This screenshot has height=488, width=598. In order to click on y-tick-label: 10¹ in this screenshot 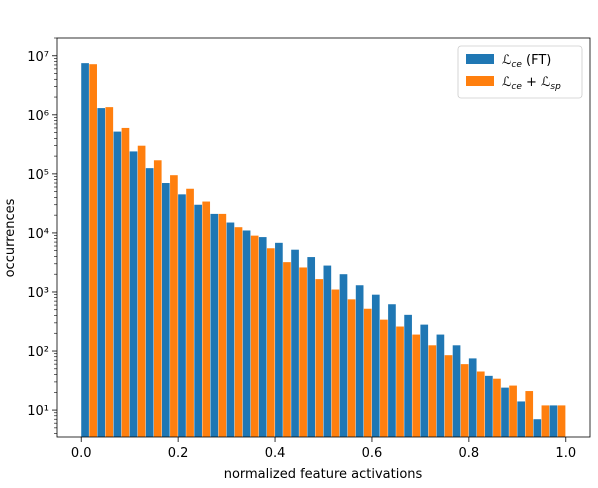, I will do `click(38, 411)`.